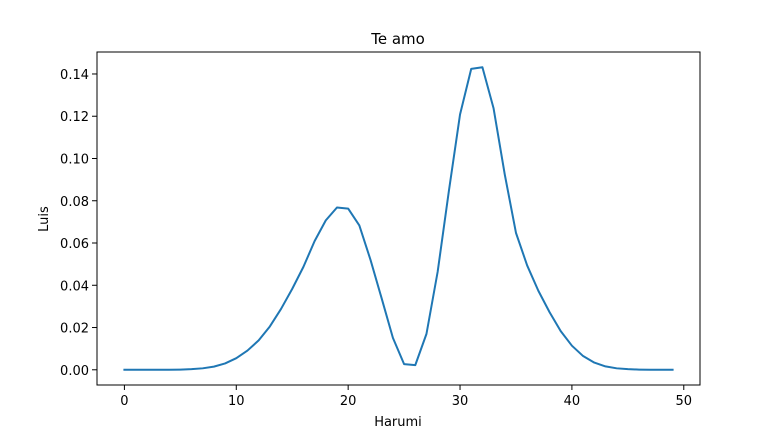 This screenshot has height=433, width=778. Describe the element at coordinates (236, 401) in the screenshot. I see `x-tick-label: 10` at that location.